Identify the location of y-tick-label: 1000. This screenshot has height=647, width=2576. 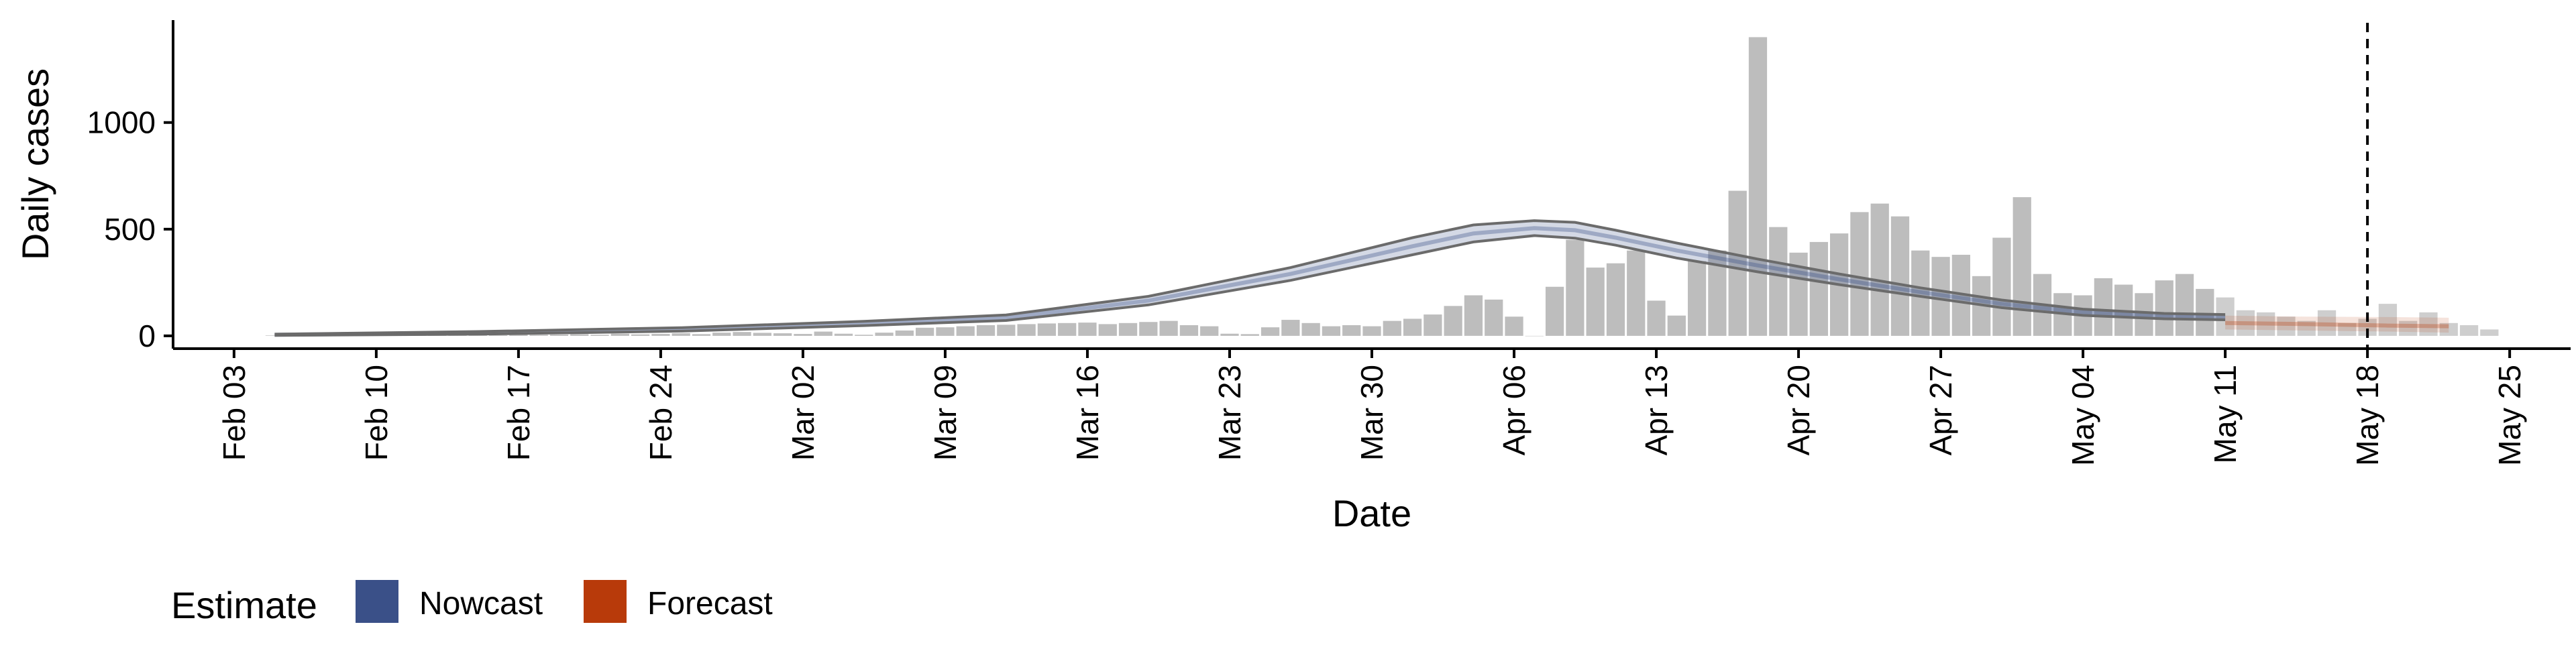
(121, 122).